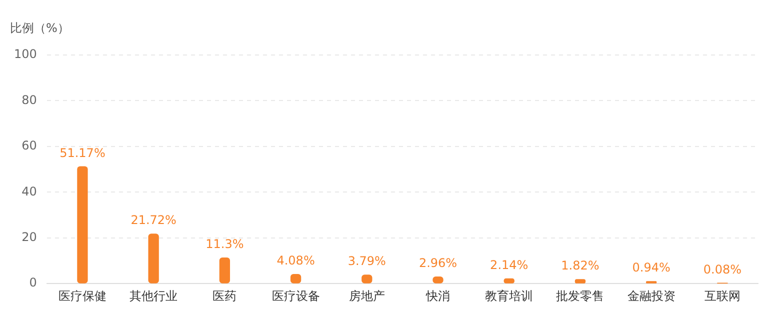 This screenshot has height=320, width=764. I want to click on data-label: 51.17%, so click(83, 153).